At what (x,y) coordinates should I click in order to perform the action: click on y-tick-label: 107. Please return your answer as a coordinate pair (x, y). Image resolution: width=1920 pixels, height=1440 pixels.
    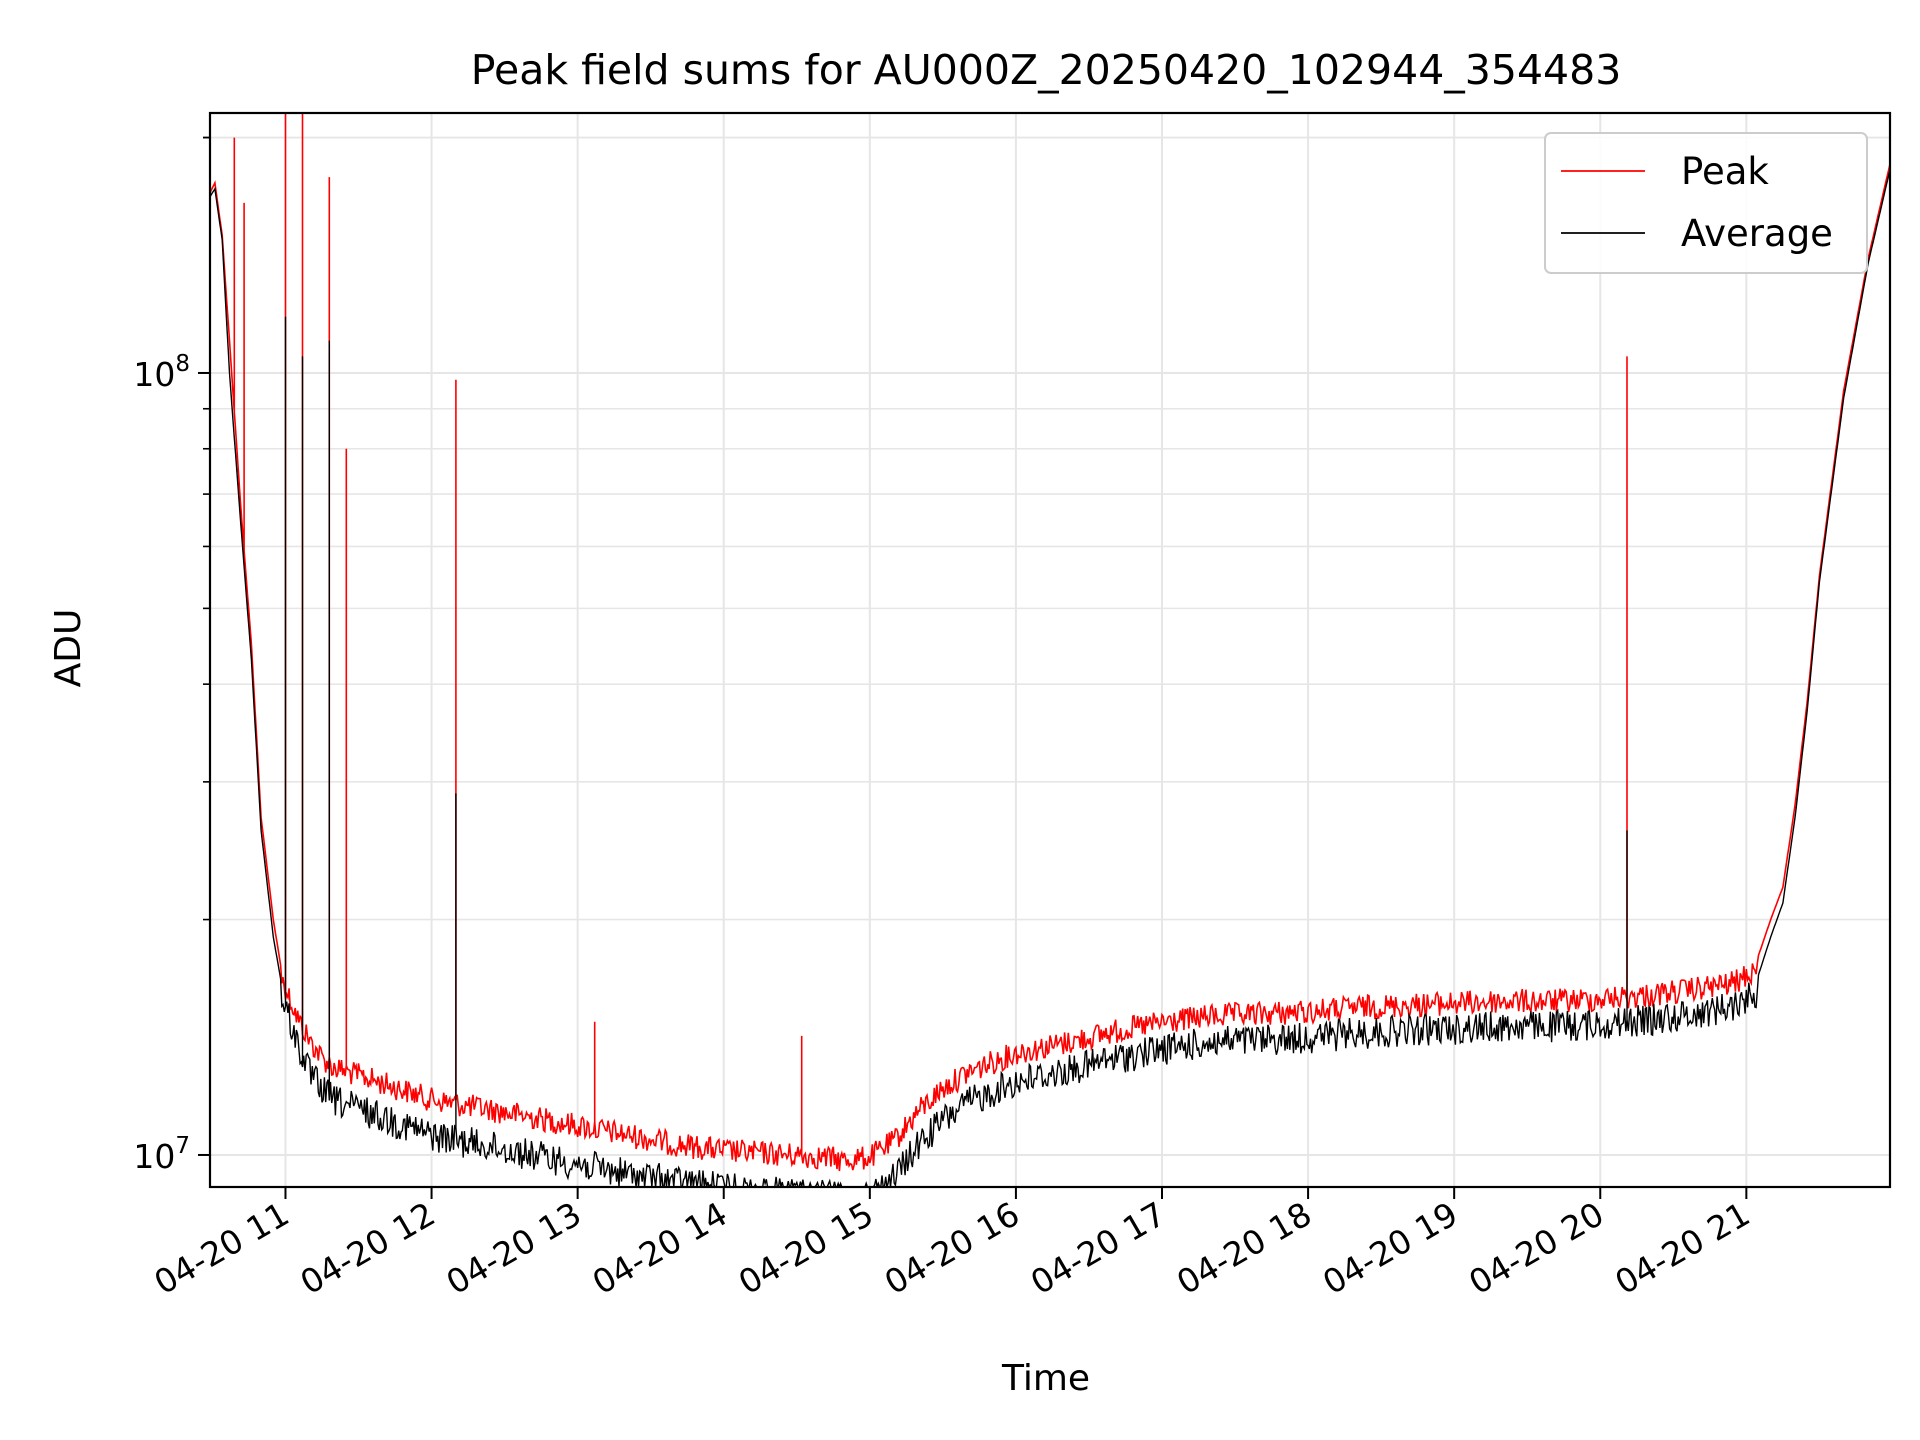
    Looking at the image, I should click on (161, 1154).